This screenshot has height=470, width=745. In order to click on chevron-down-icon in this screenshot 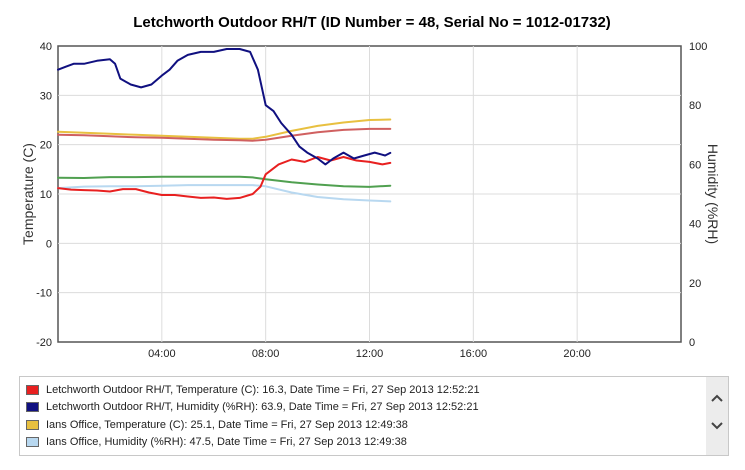, I will do `click(717, 426)`.